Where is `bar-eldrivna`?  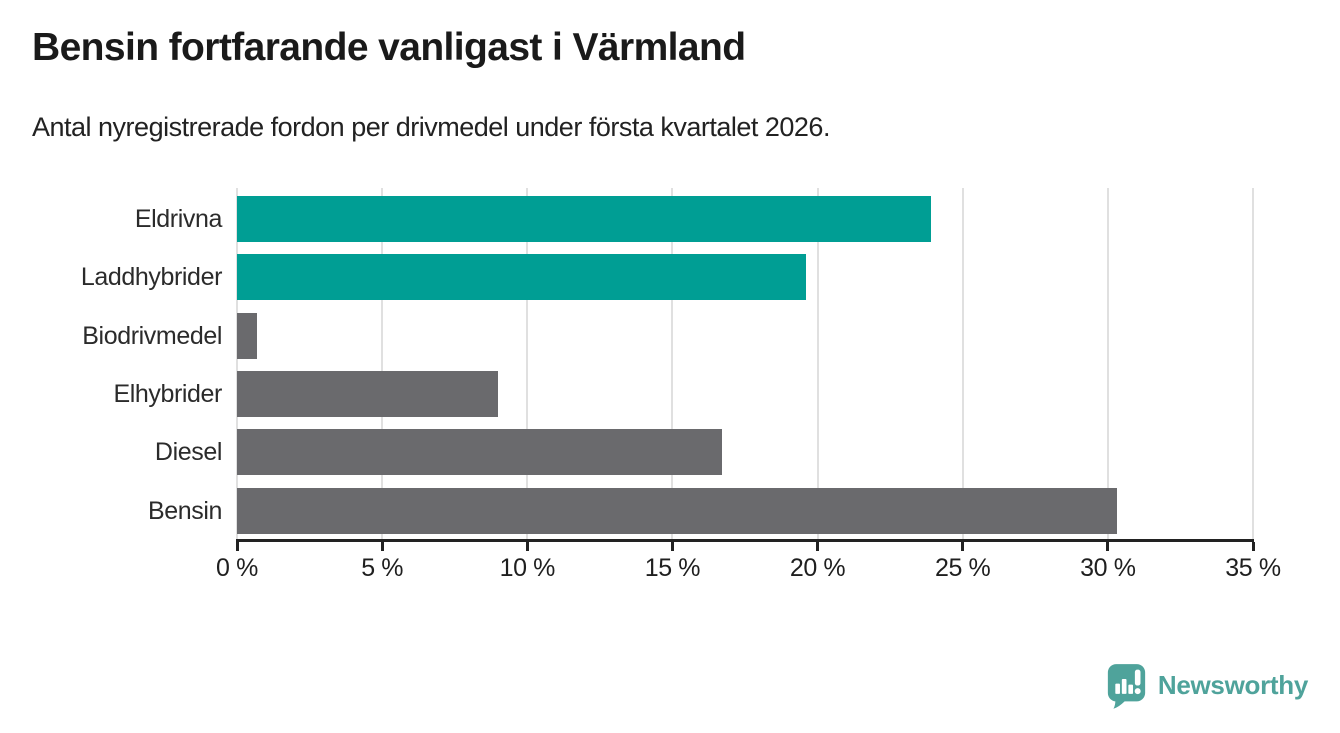 bar-eldrivna is located at coordinates (584, 219).